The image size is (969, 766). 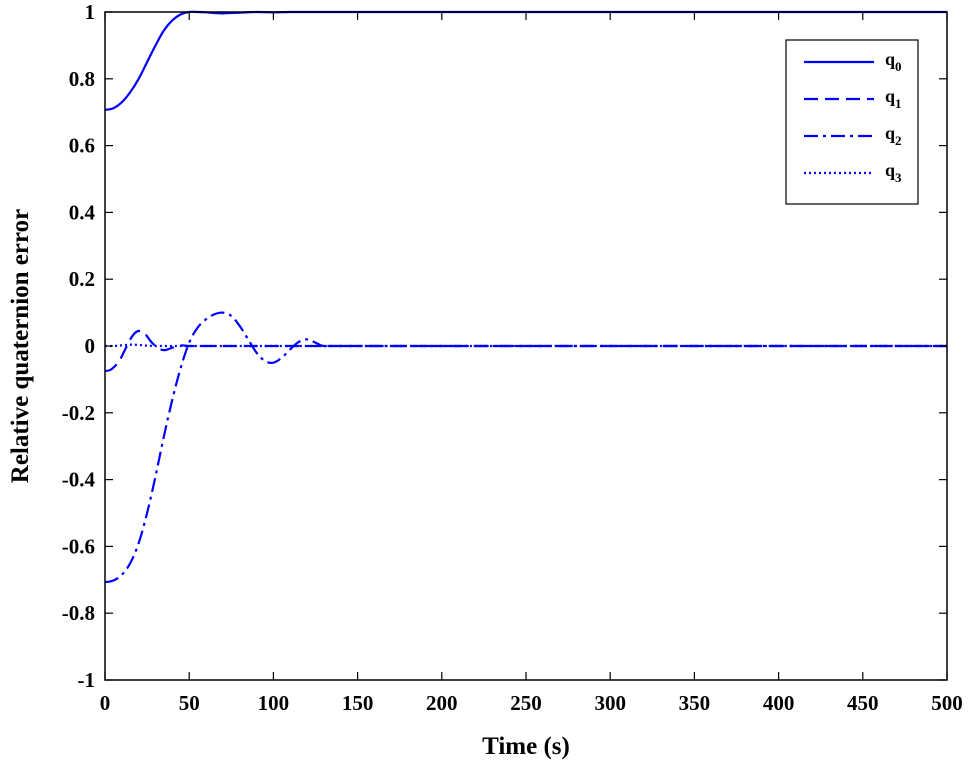 What do you see at coordinates (526, 703) in the screenshot?
I see `x-tick-label: 250` at bounding box center [526, 703].